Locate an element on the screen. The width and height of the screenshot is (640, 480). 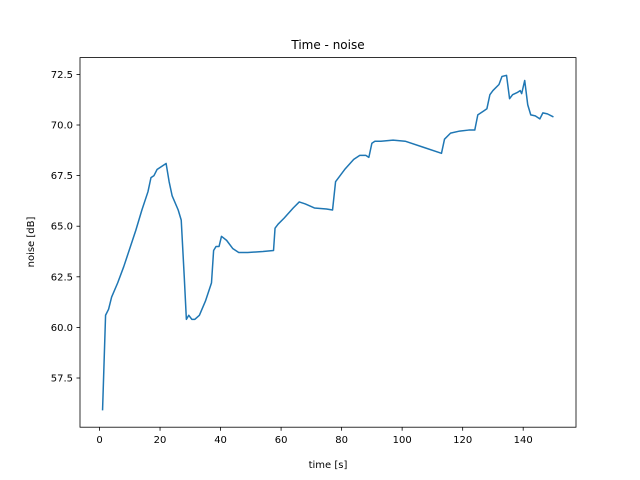
y-axis-label: noise [dB] is located at coordinates (31, 242).